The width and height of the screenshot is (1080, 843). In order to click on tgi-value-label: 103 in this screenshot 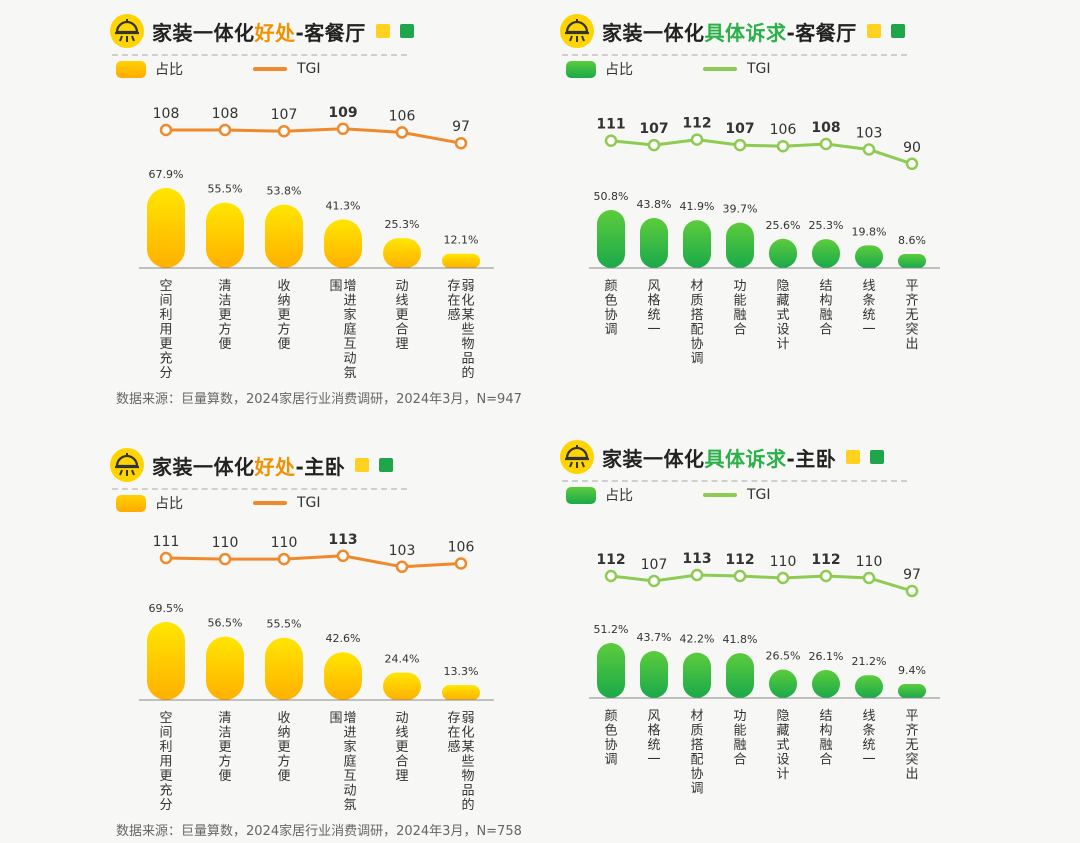, I will do `click(402, 551)`.